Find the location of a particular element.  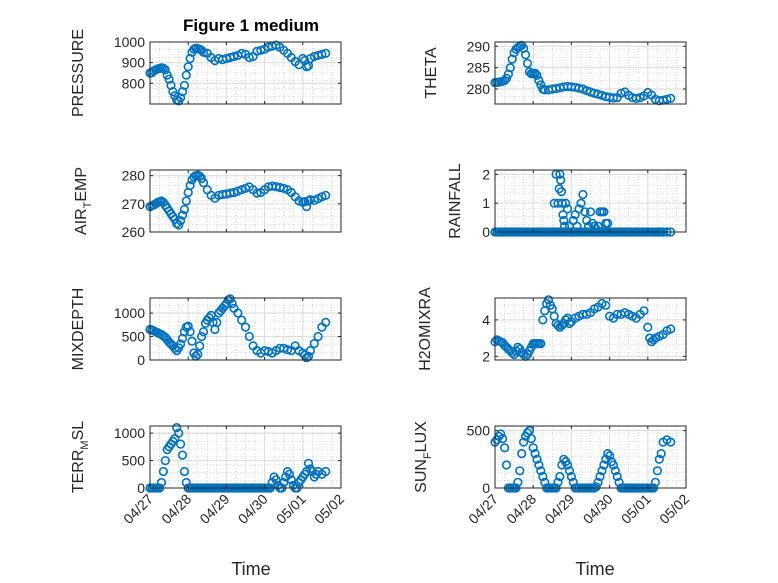

subplot-2: 280 285 290 THETA is located at coordinates (555, 72).